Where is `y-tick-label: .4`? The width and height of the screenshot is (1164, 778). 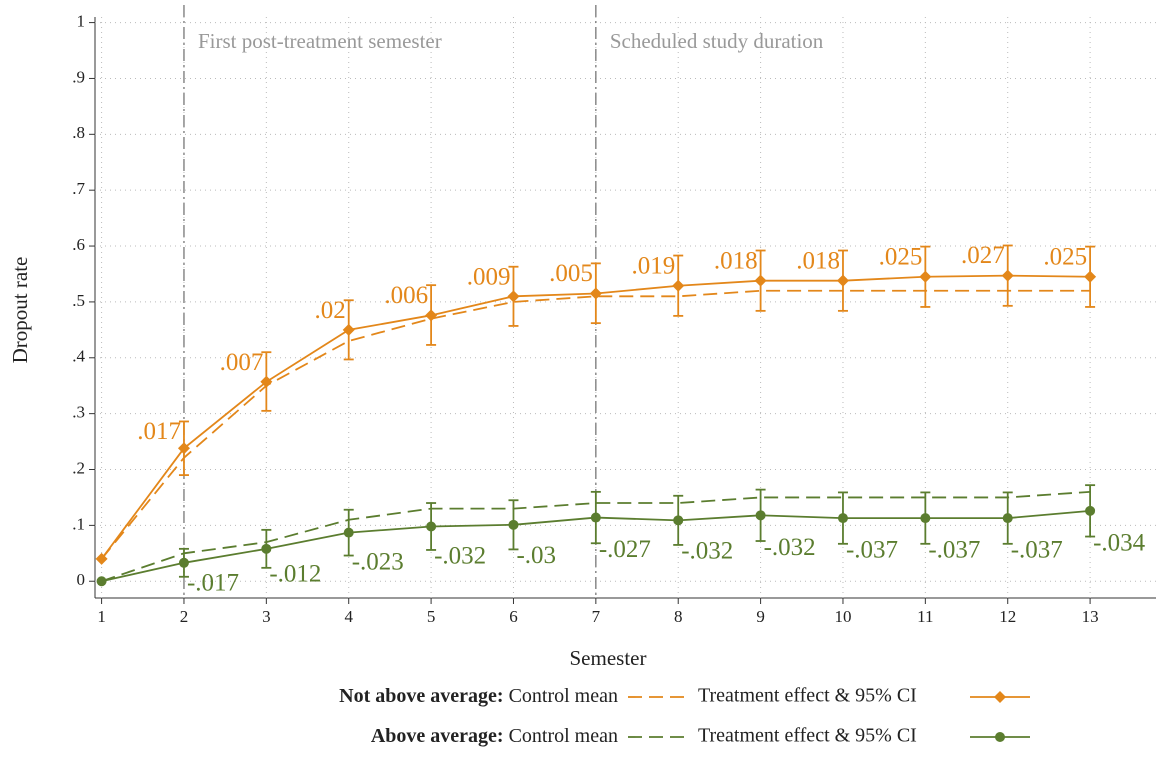
y-tick-label: .4 is located at coordinates (78, 356).